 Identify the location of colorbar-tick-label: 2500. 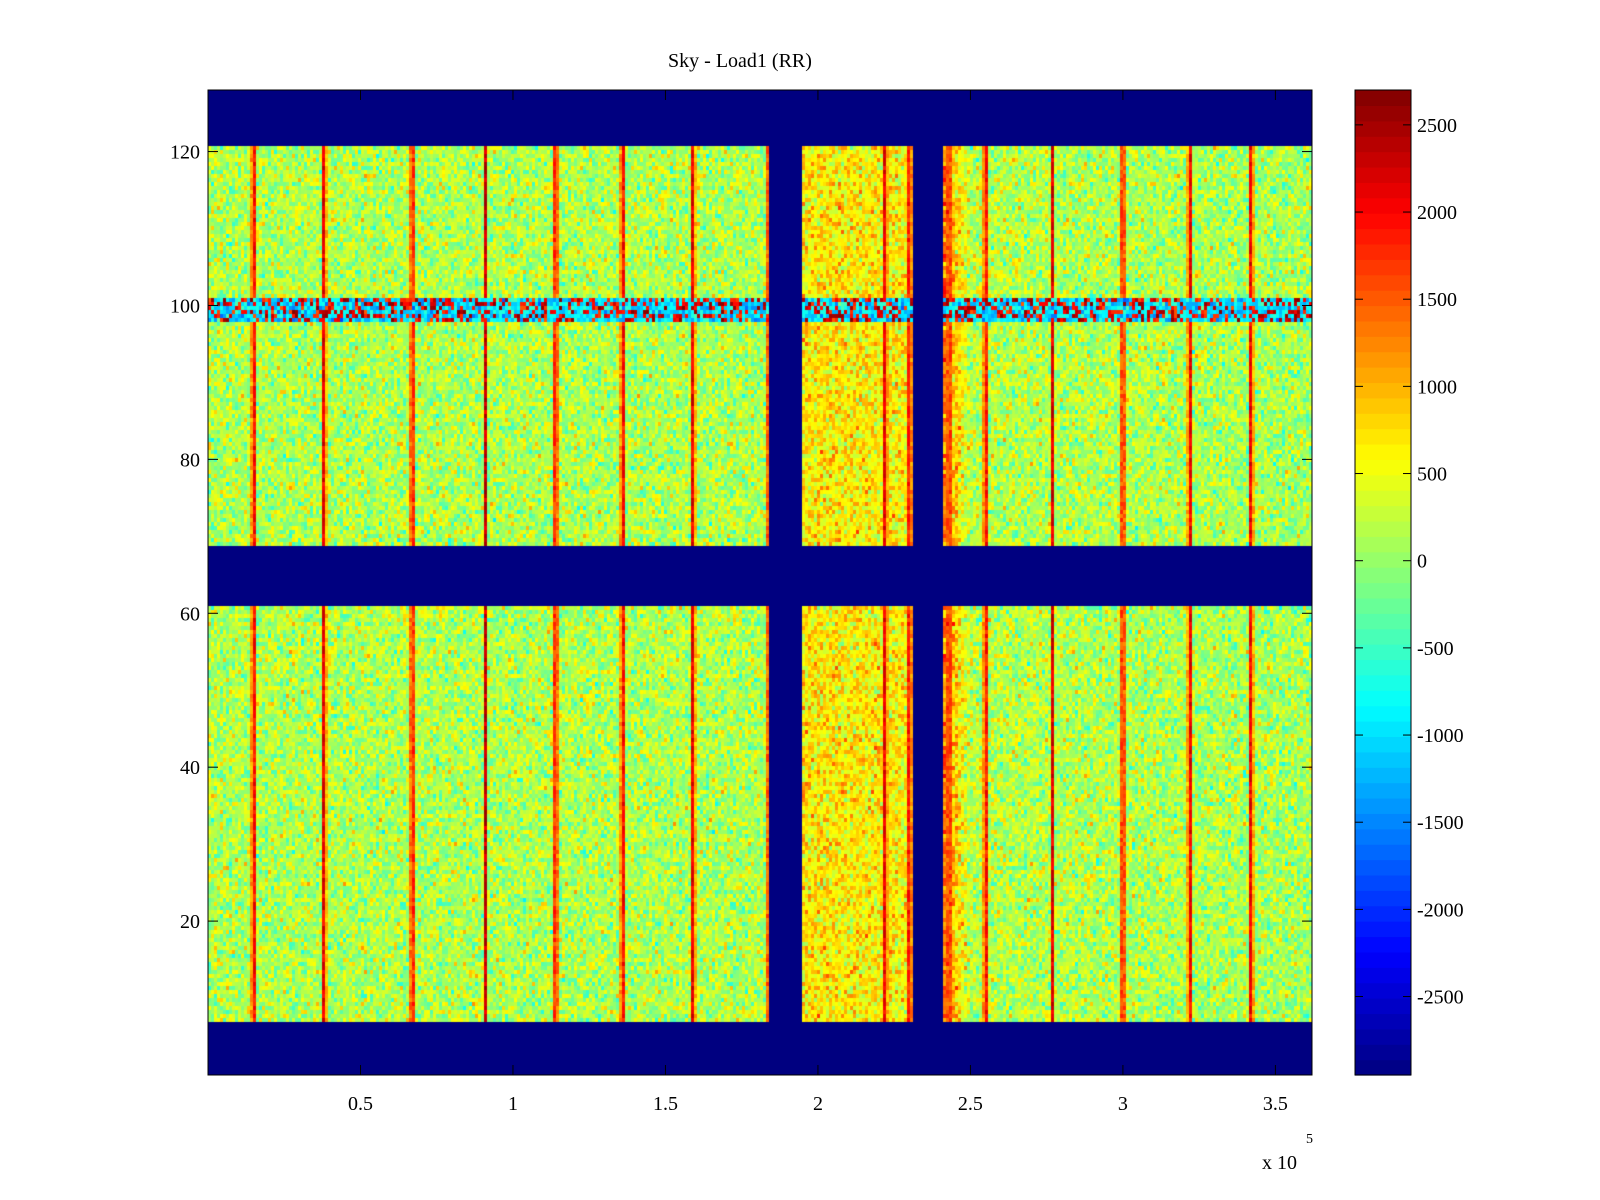
(1437, 126).